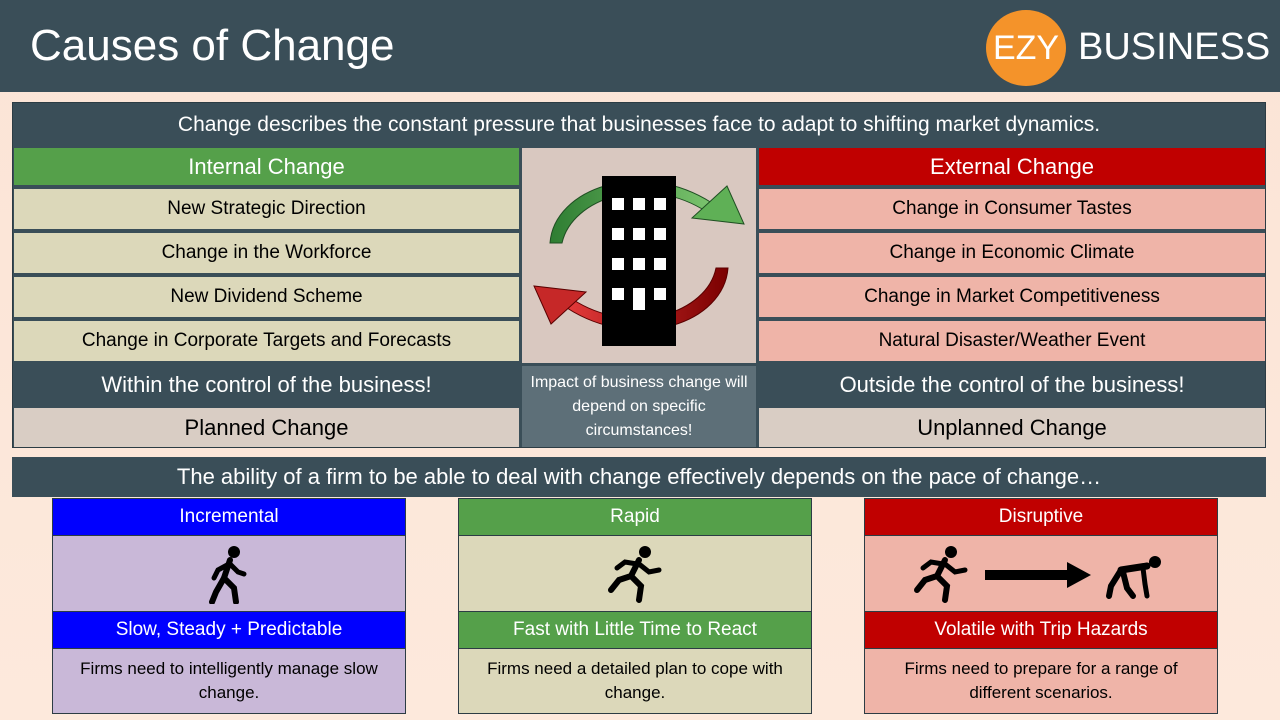  I want to click on external-change-heading: External Change, so click(1012, 166).